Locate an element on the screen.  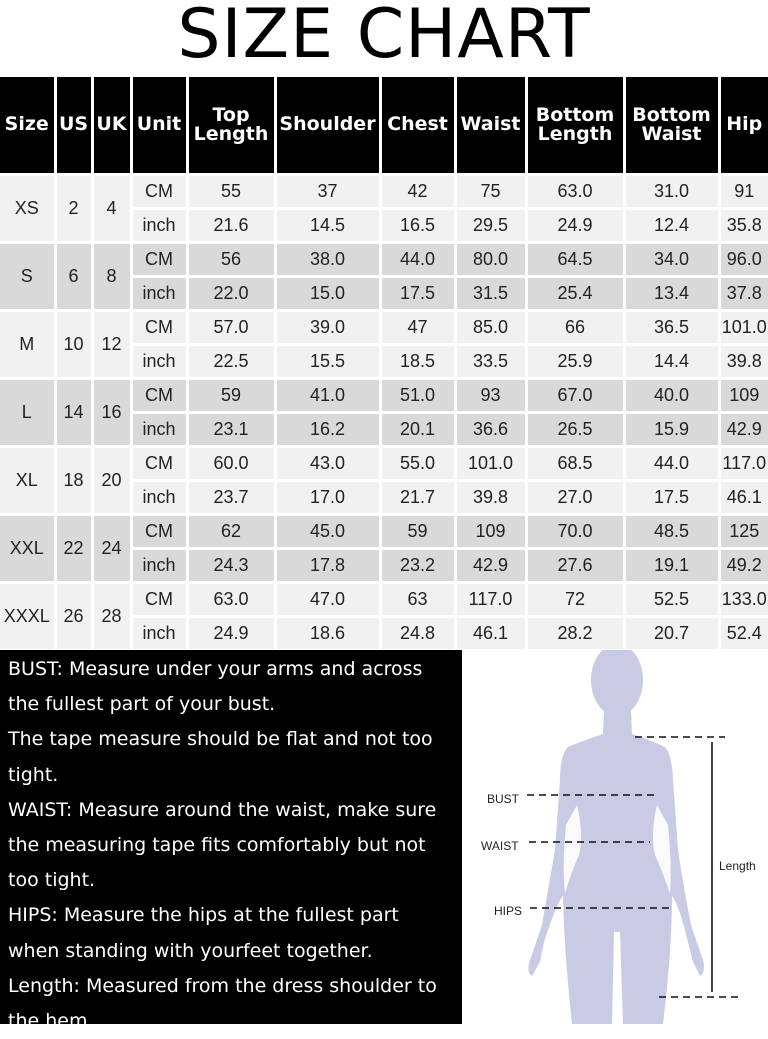
column-header: Unit is located at coordinates (160, 126).